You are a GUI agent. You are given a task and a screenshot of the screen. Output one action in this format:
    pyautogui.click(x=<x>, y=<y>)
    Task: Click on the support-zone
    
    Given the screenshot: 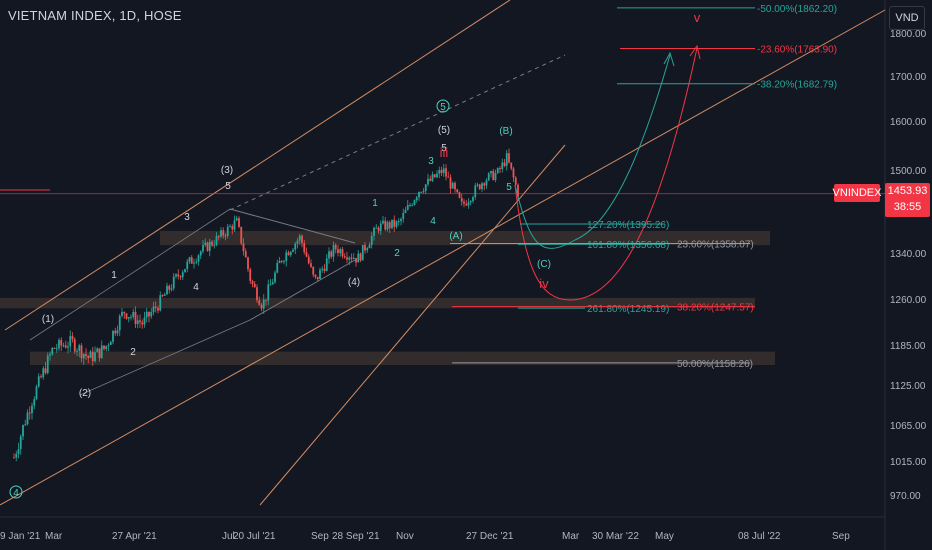 What is the action you would take?
    pyautogui.click(x=402, y=358)
    